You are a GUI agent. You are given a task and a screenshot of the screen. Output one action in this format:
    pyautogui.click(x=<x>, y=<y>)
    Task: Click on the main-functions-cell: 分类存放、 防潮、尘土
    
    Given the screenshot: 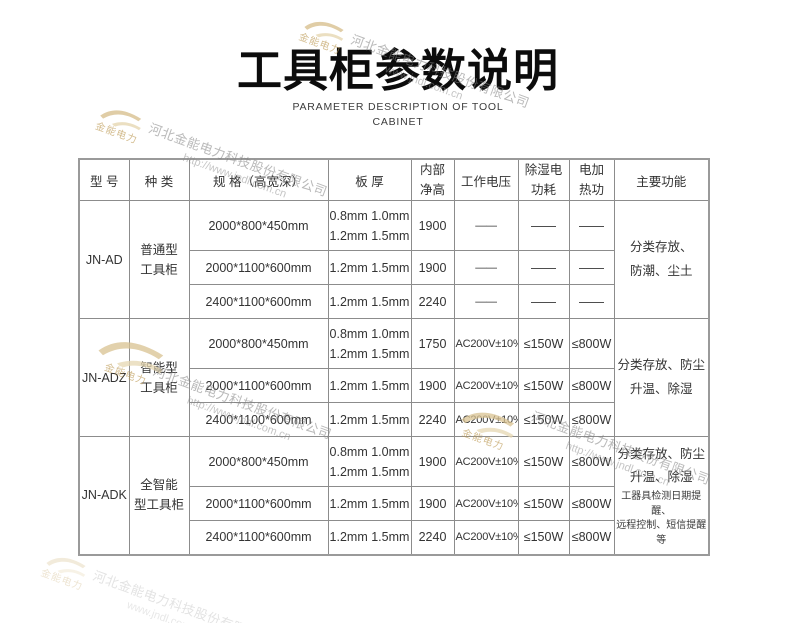 What is the action you would take?
    pyautogui.click(x=661, y=259)
    